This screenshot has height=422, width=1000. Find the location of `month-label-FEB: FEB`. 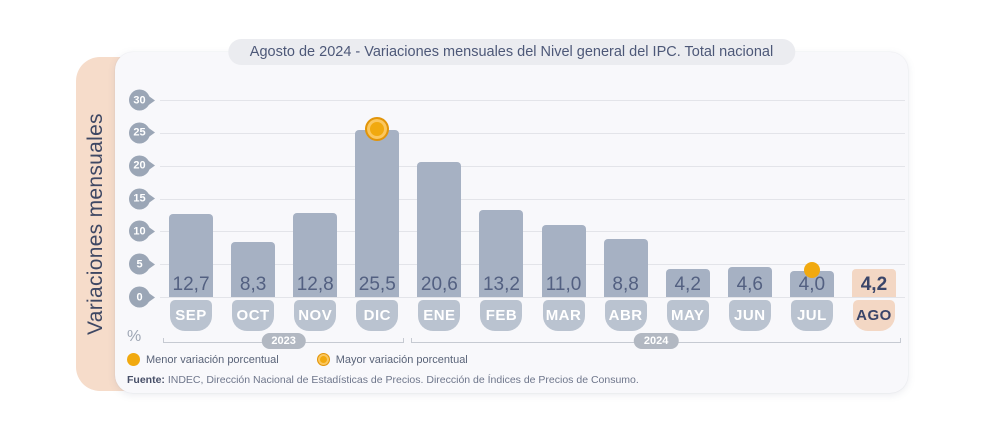

month-label-FEB: FEB is located at coordinates (501, 315).